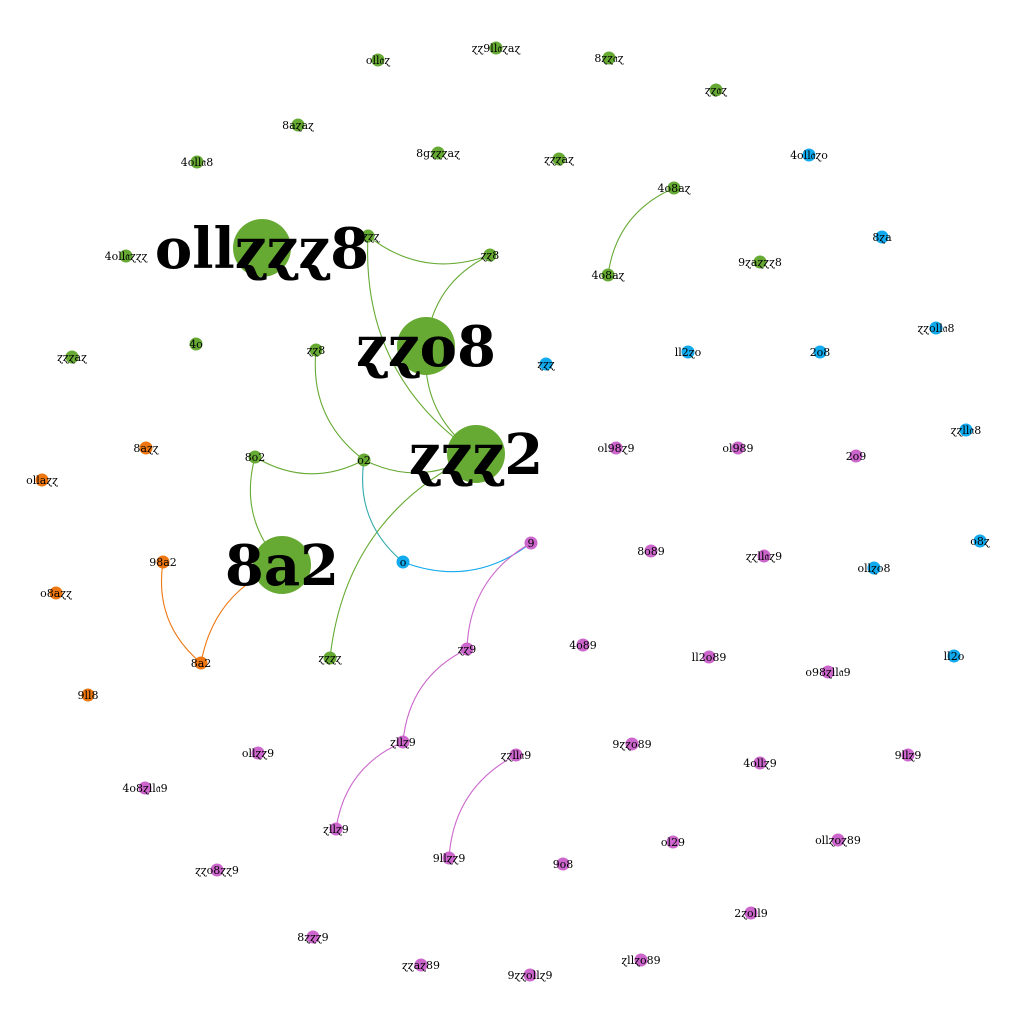  I want to click on node-label-n11: ollɀɀɀ8, so click(262, 249).